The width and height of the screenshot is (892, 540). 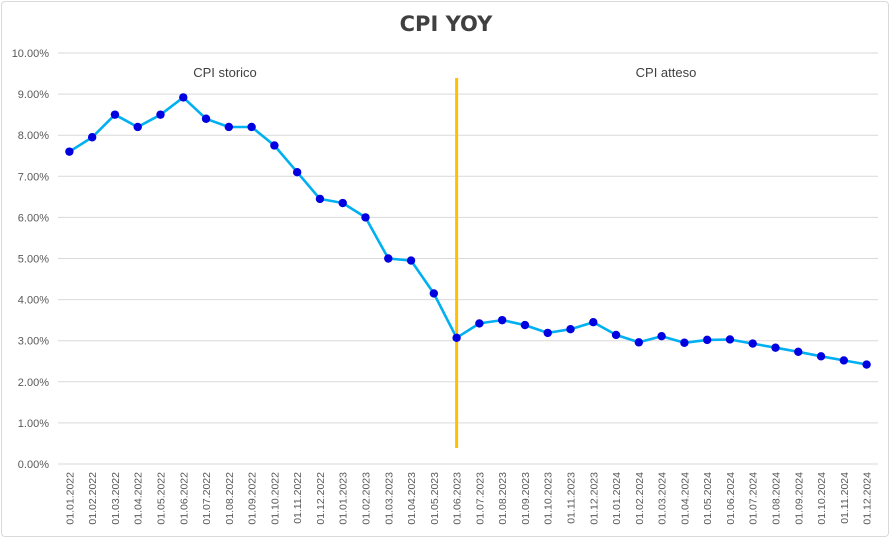 I want to click on x-tick-label: 01.08.2023, so click(x=503, y=498).